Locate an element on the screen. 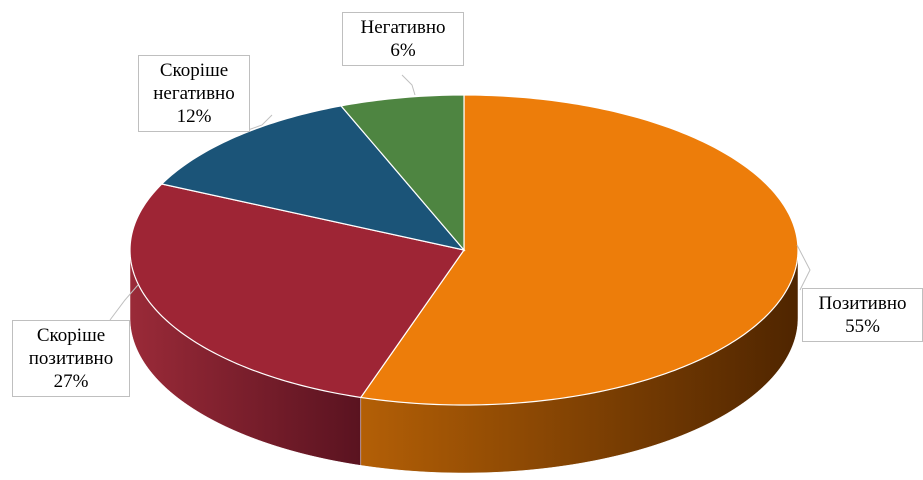 Image resolution: width=923 pixels, height=480 pixels. data-label: Скоріше негативно 12% is located at coordinates (194, 93).